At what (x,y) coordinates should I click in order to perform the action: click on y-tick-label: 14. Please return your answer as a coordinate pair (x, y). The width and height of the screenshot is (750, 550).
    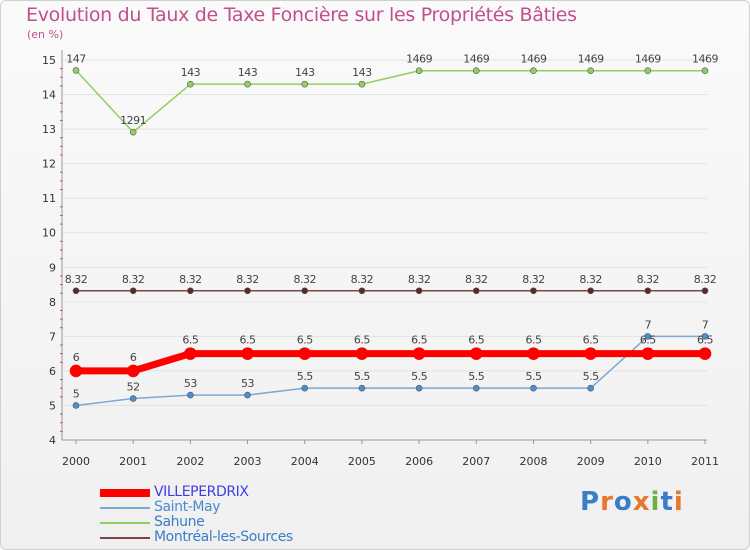
    Looking at the image, I should click on (49, 95).